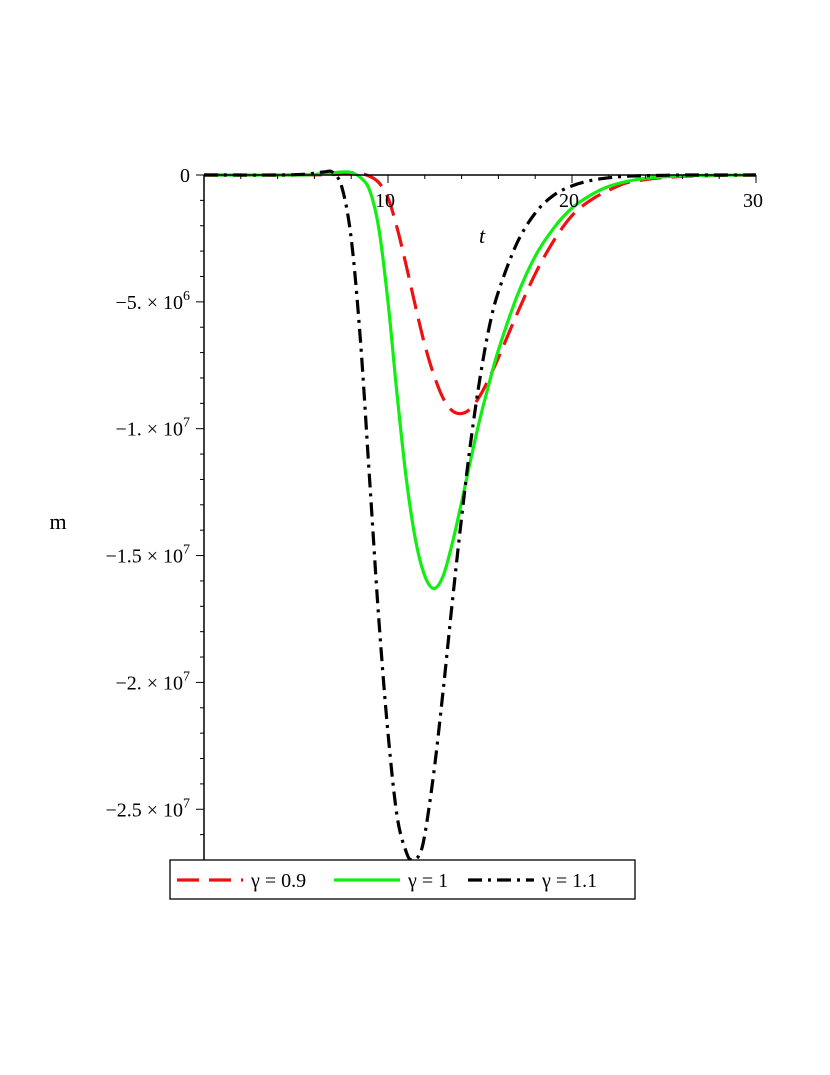 This screenshot has width=830, height=1075. Describe the element at coordinates (57, 521) in the screenshot. I see `y-axis-label: m` at that location.